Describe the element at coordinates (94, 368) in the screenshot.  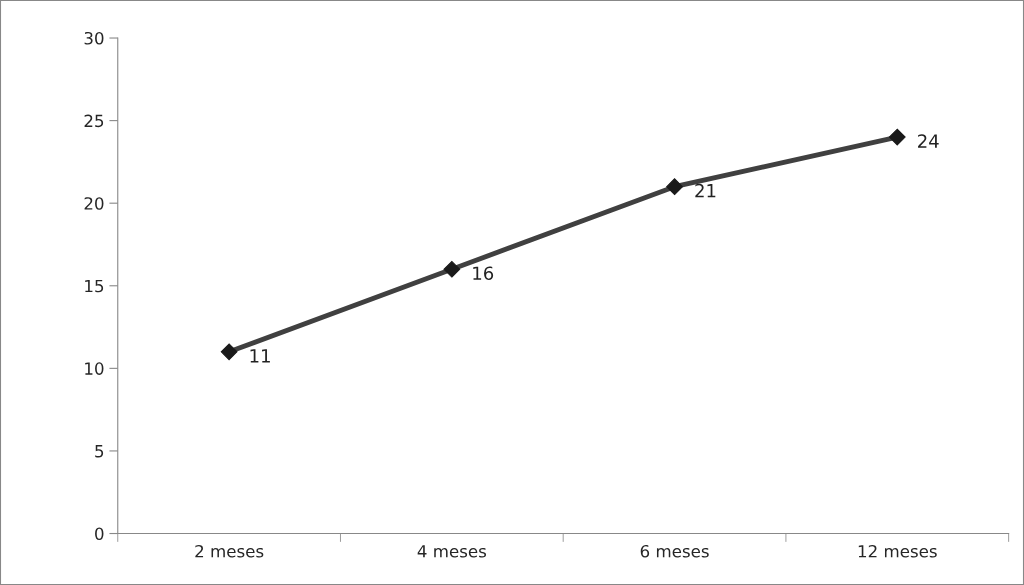
I see `y-tick-label: 10` at that location.